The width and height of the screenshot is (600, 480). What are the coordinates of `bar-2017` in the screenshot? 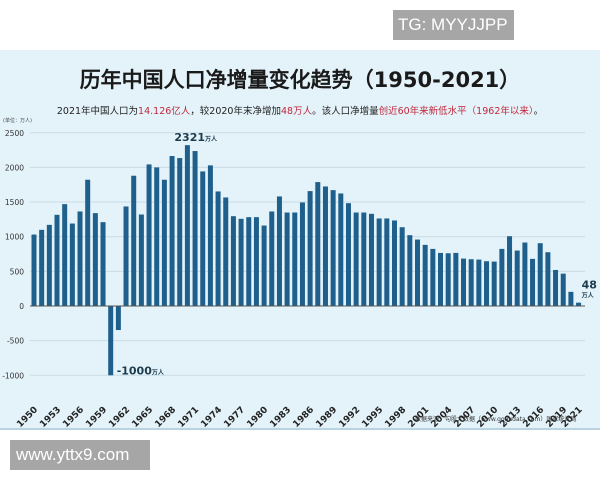 It's located at (548, 279).